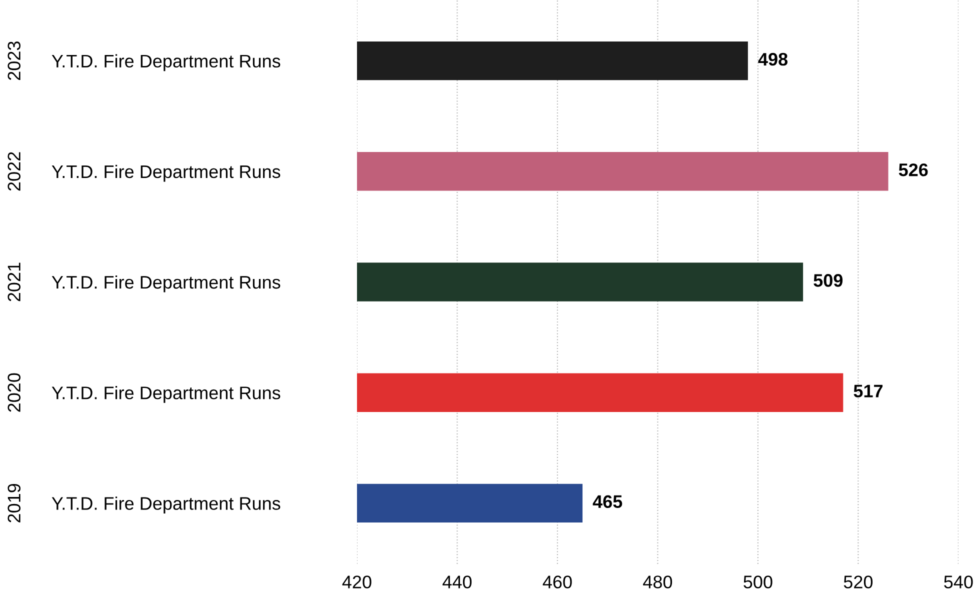  What do you see at coordinates (858, 582) in the screenshot?
I see `x-tick-label: 520` at bounding box center [858, 582].